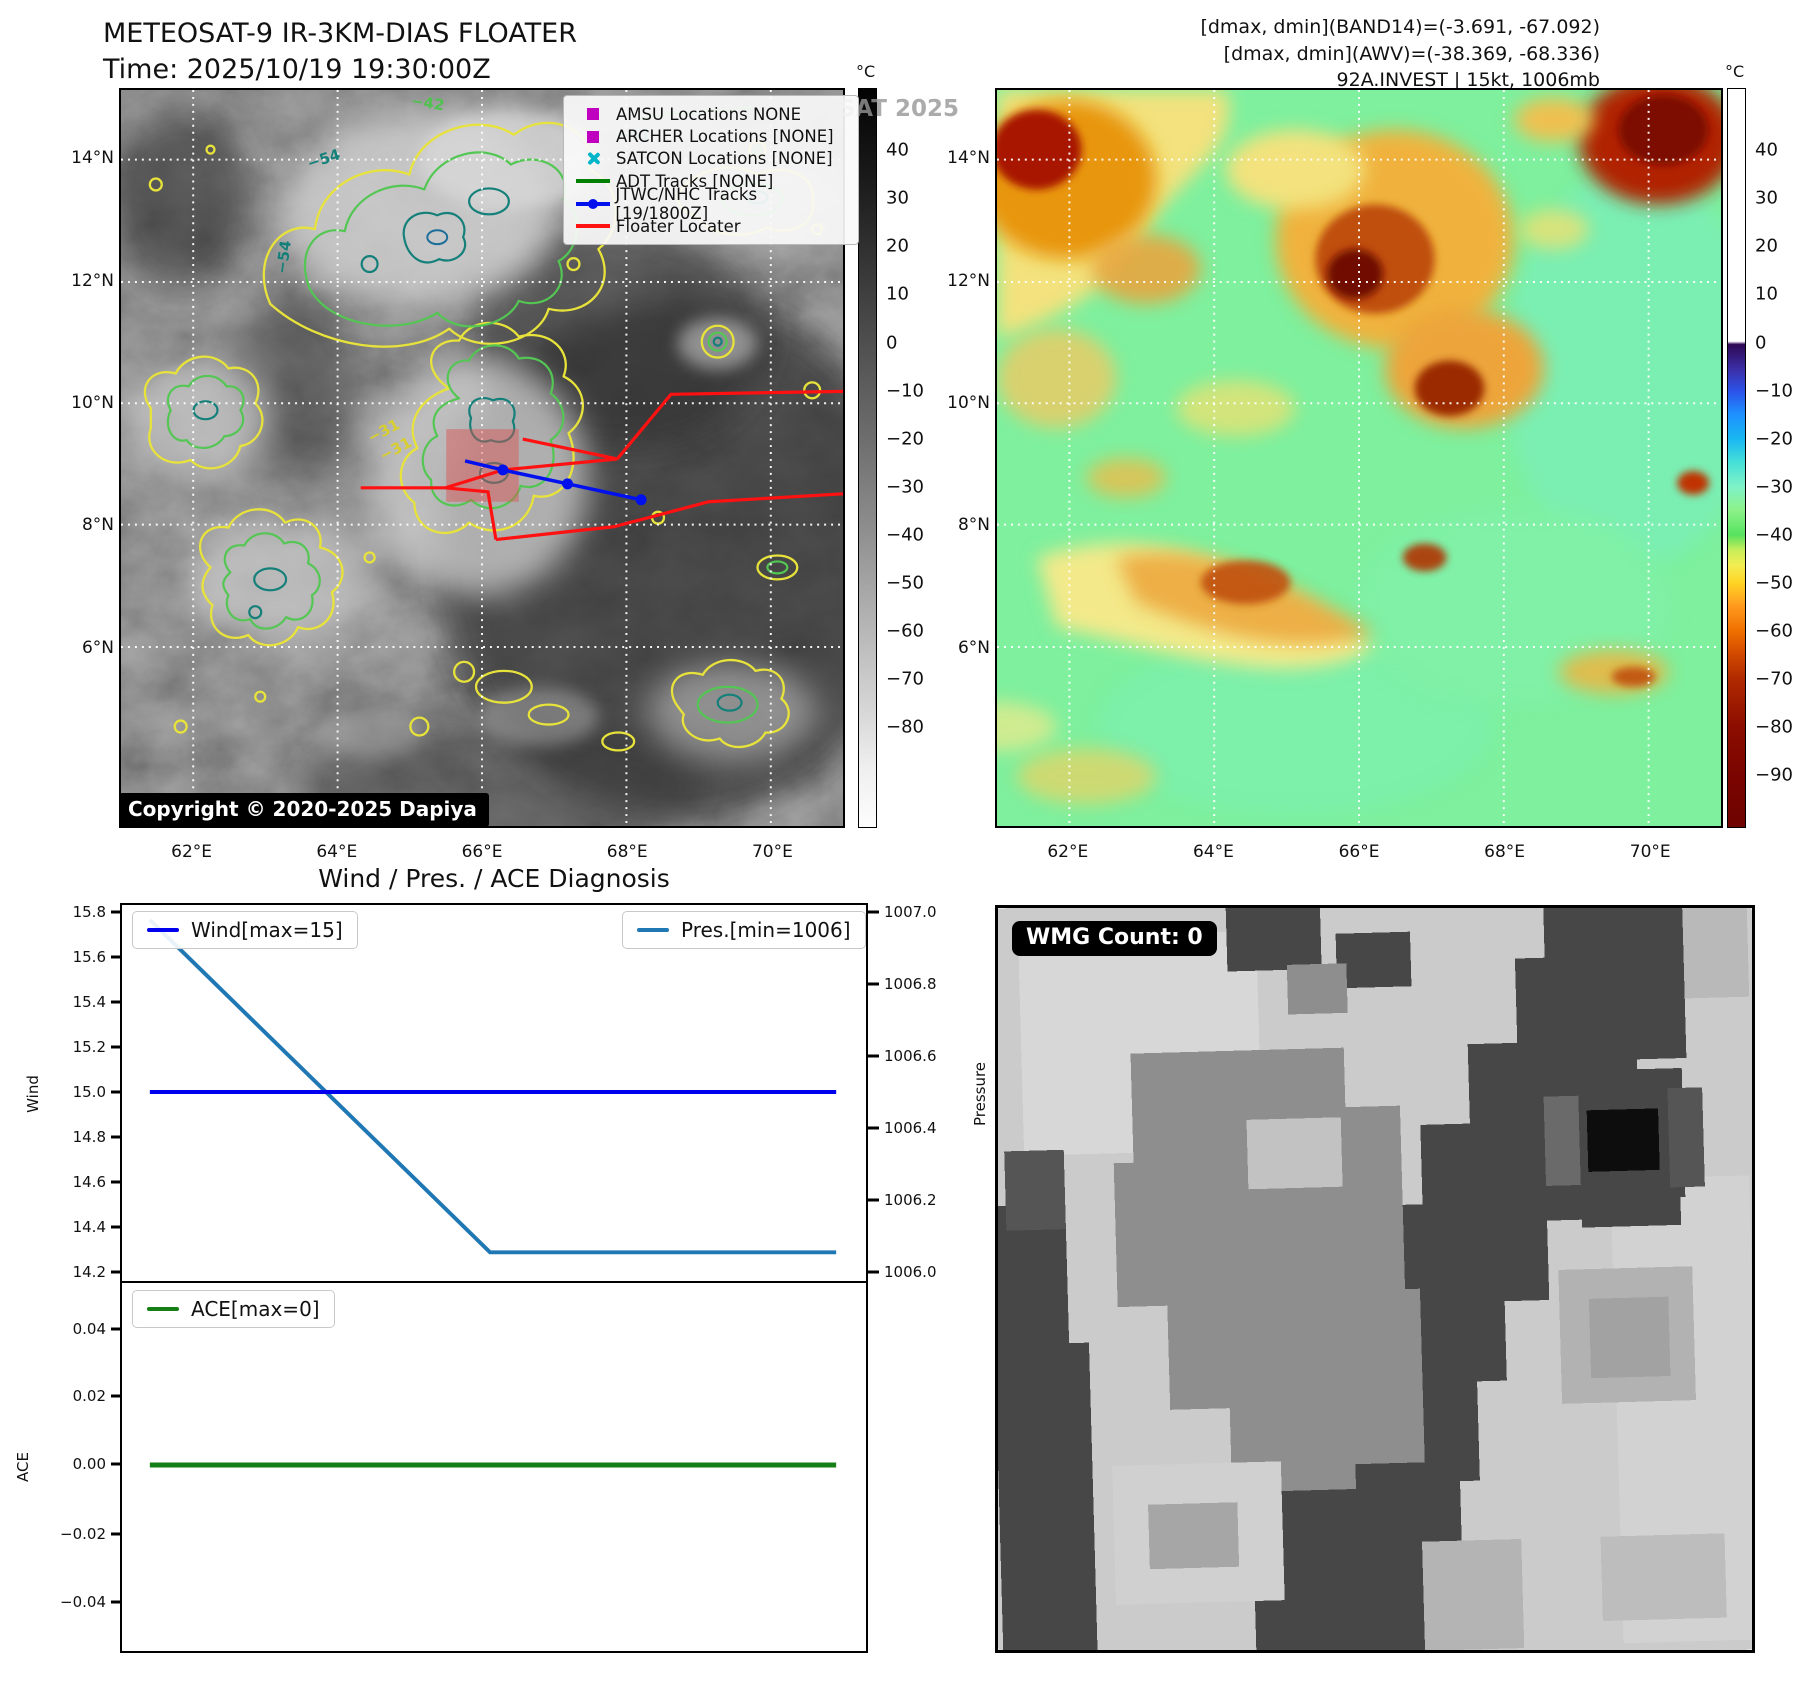 This screenshot has height=1690, width=1813. Describe the element at coordinates (1400, 27) in the screenshot. I see `awv-header-line1: [dmax, dmin](BAND14)=(-3.691, -67.092)` at that location.